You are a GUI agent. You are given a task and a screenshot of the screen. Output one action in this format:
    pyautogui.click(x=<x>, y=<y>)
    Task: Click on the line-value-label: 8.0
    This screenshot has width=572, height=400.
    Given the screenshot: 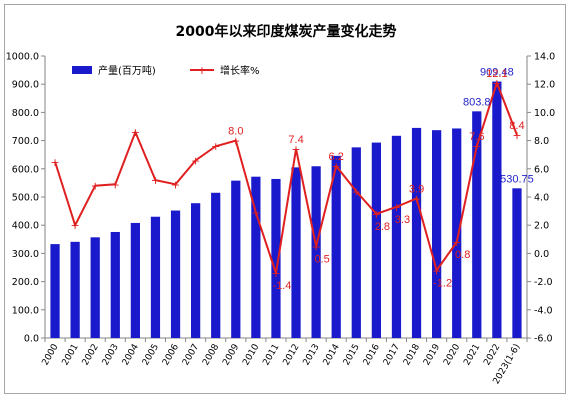 What is the action you would take?
    pyautogui.click(x=235, y=132)
    